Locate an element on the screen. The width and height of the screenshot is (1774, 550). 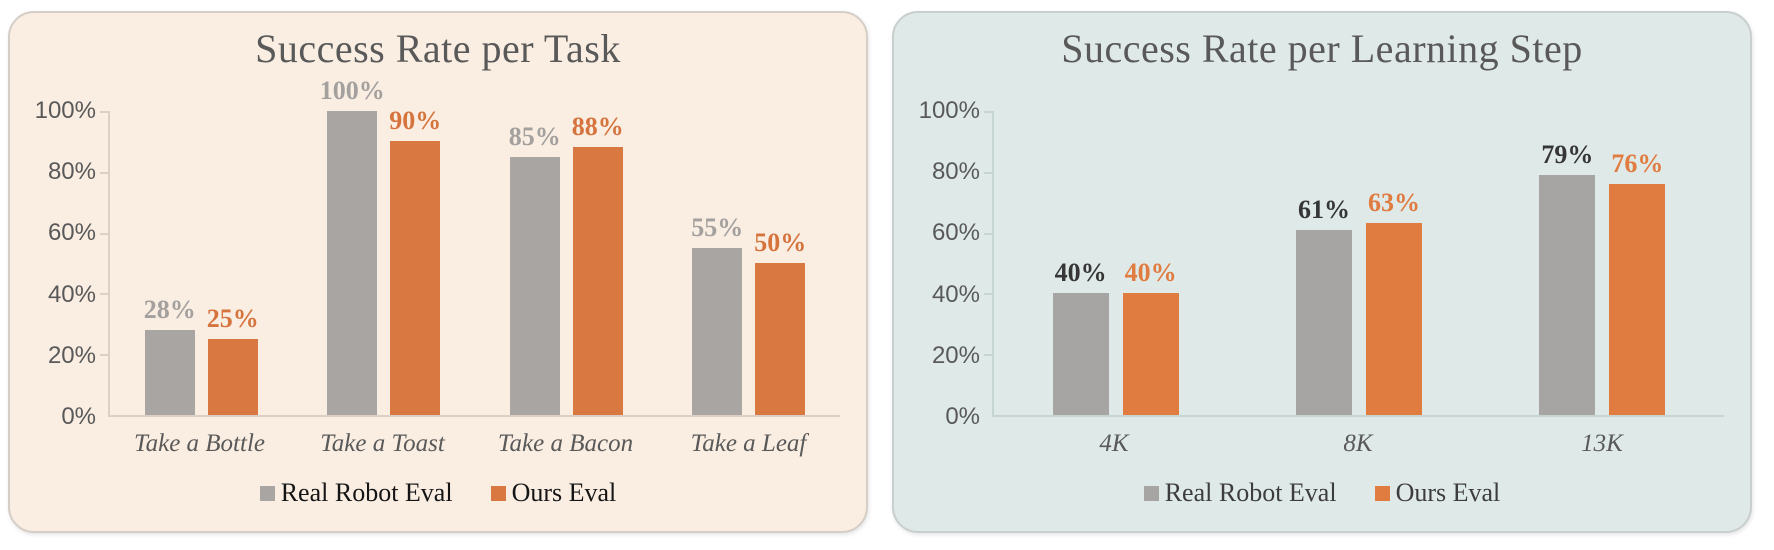
bar-group-4k: 40% 40% is located at coordinates (1115, 263).